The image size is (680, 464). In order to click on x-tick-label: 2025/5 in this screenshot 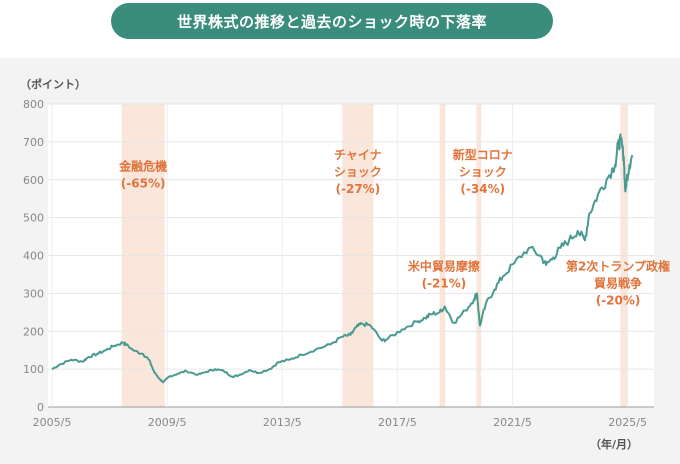, I will do `click(627, 422)`.